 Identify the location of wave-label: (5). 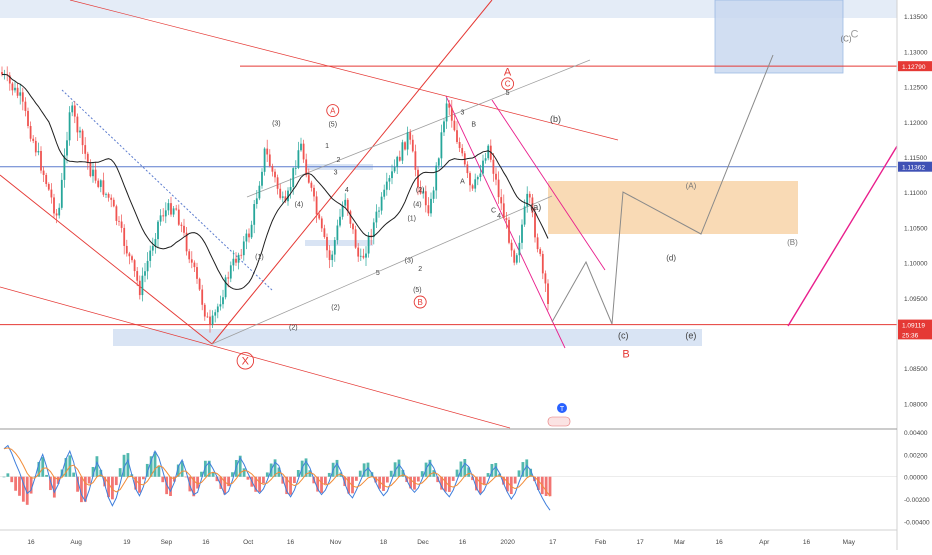
(332, 125).